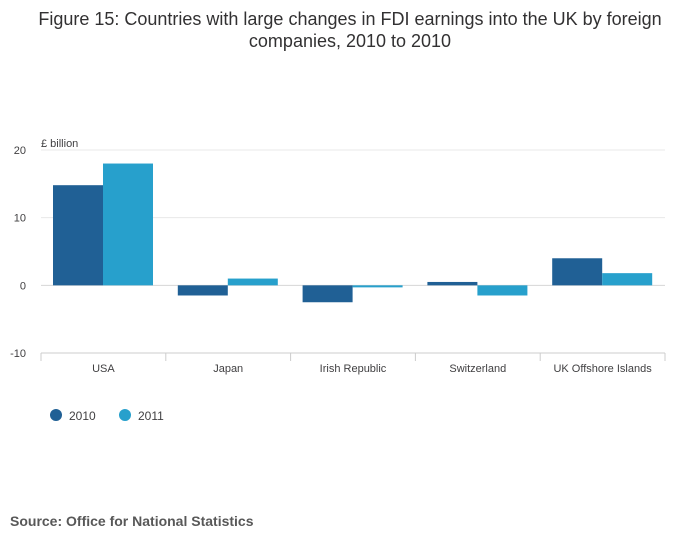 The image size is (700, 549). Describe the element at coordinates (107, 416) in the screenshot. I see `legend: 2010 2011` at that location.